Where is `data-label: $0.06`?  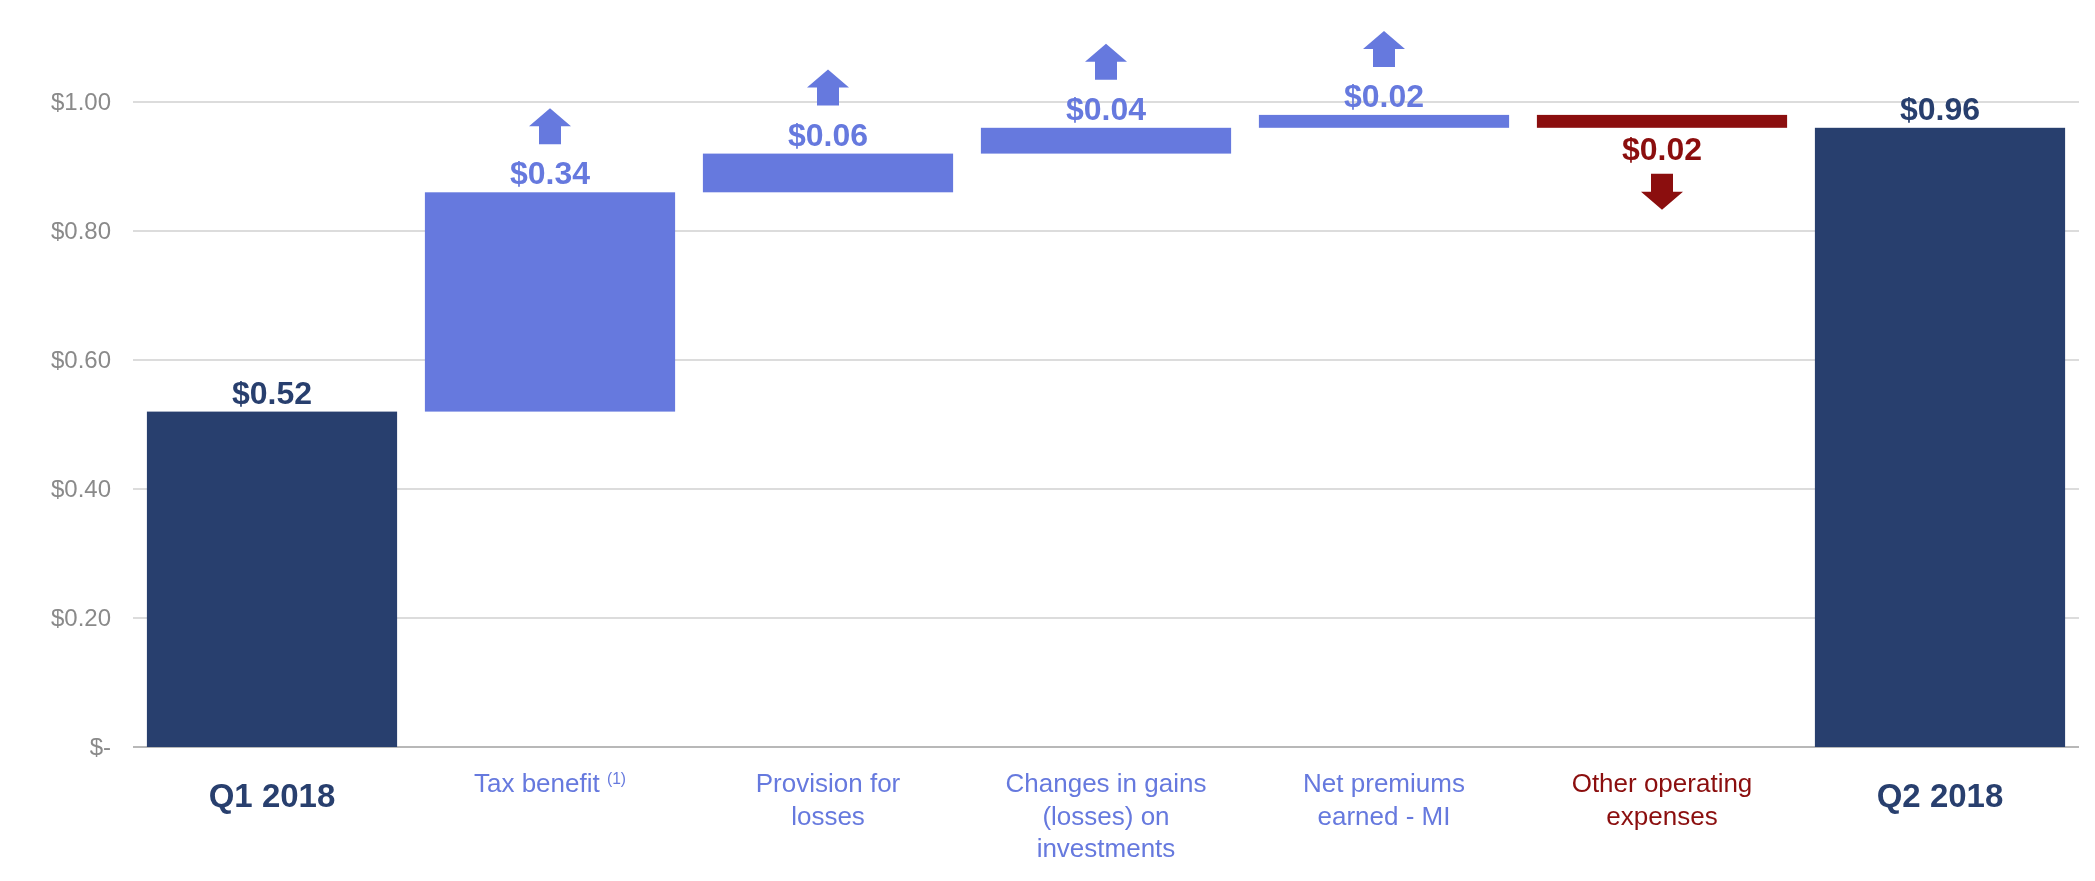 data-label: $0.06 is located at coordinates (828, 134).